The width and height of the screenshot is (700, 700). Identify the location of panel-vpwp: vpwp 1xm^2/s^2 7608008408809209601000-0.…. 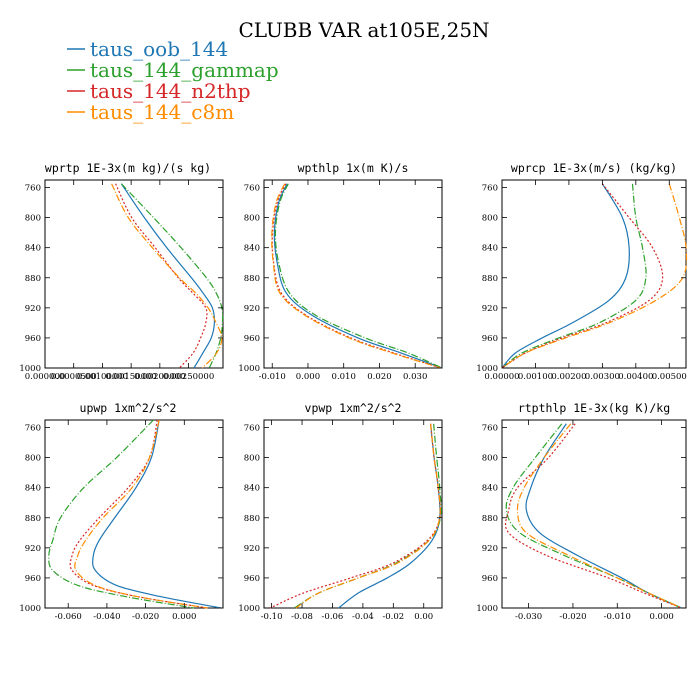
(340, 511).